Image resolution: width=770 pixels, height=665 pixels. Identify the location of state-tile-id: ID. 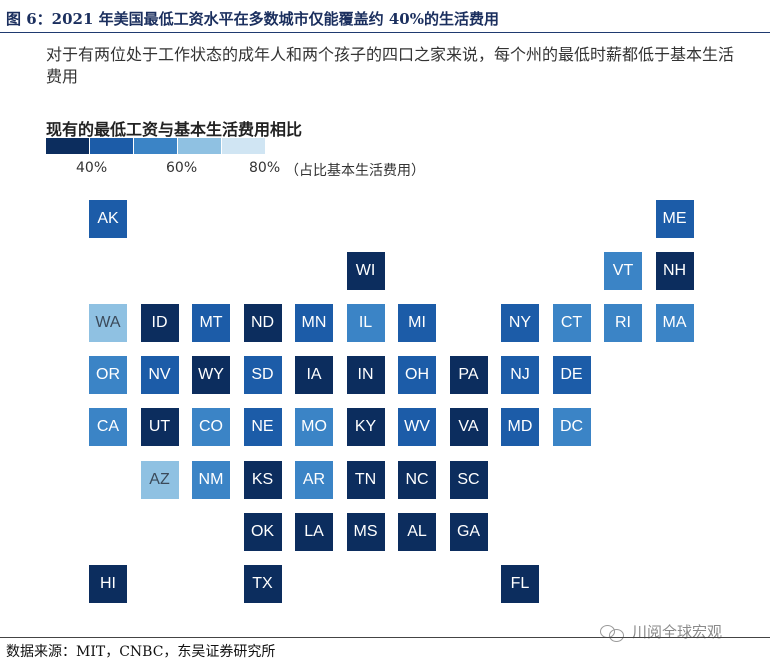
(159, 323).